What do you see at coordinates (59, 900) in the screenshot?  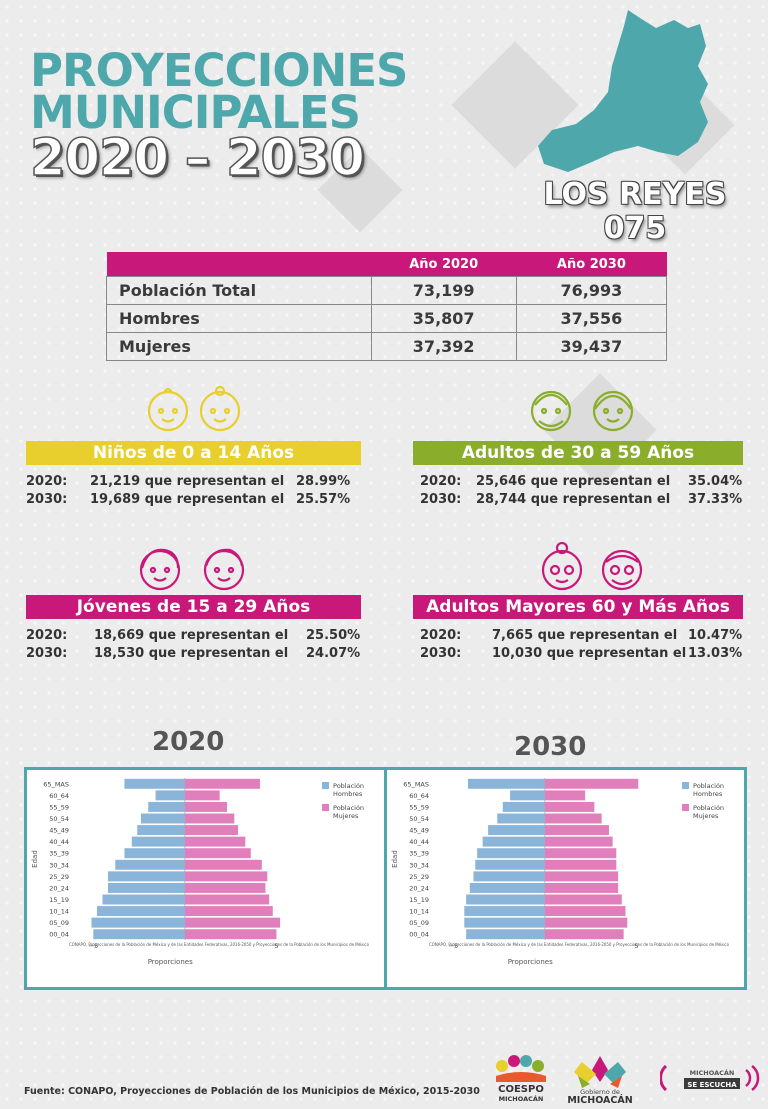 I see `y-tick-label: 15_19` at bounding box center [59, 900].